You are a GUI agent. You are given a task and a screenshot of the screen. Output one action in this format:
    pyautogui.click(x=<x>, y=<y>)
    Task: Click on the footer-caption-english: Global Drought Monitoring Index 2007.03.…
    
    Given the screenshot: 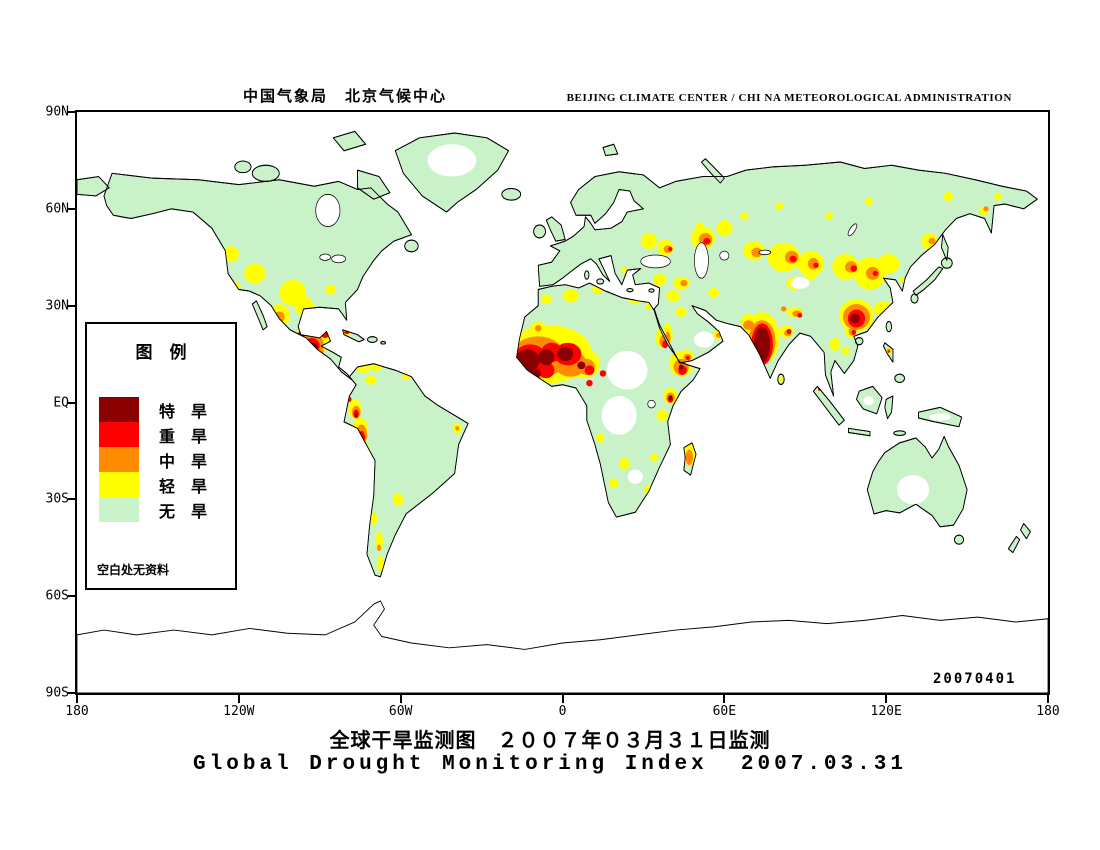 What is the action you would take?
    pyautogui.click(x=550, y=764)
    